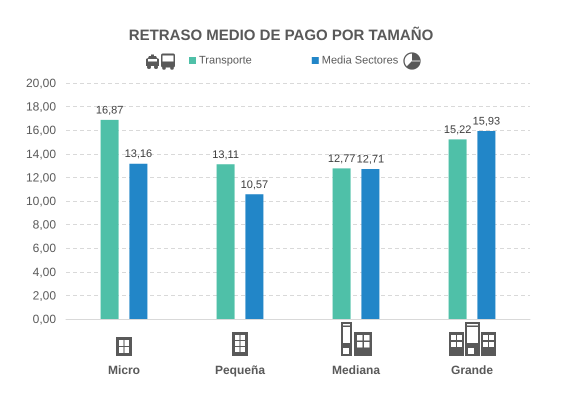 Image resolution: width=562 pixels, height=403 pixels. What do you see at coordinates (41, 130) in the screenshot?
I see `y-tick-label: 16,00` at bounding box center [41, 130].